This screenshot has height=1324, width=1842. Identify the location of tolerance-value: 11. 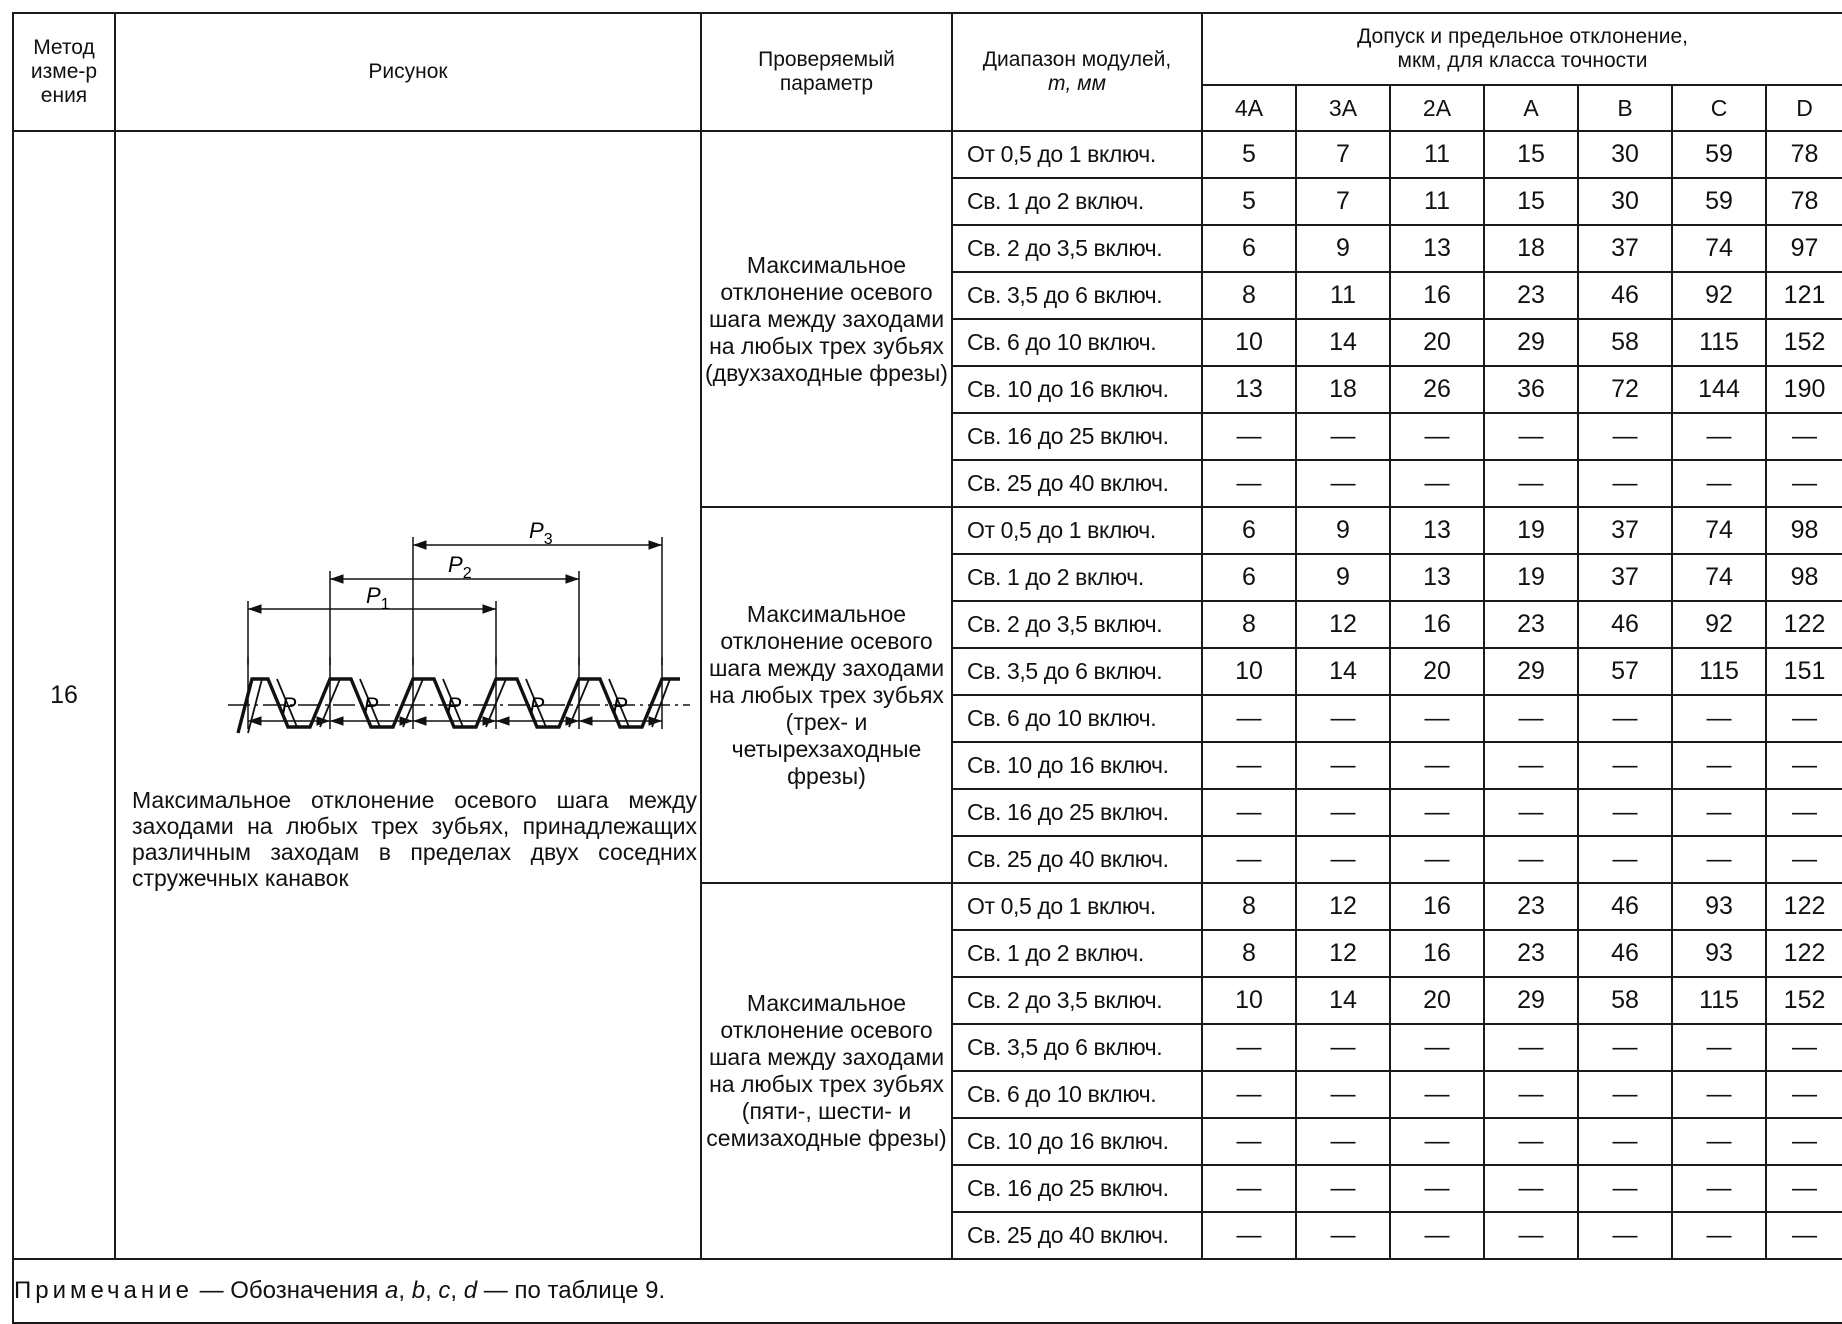
(1343, 295).